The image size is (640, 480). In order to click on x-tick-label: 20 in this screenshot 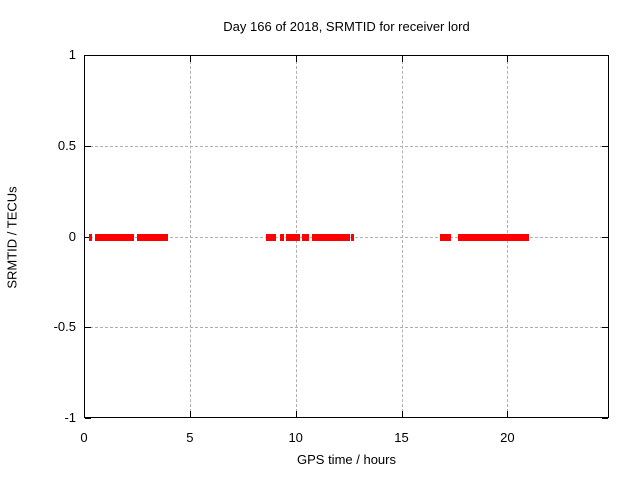, I will do `click(507, 437)`.